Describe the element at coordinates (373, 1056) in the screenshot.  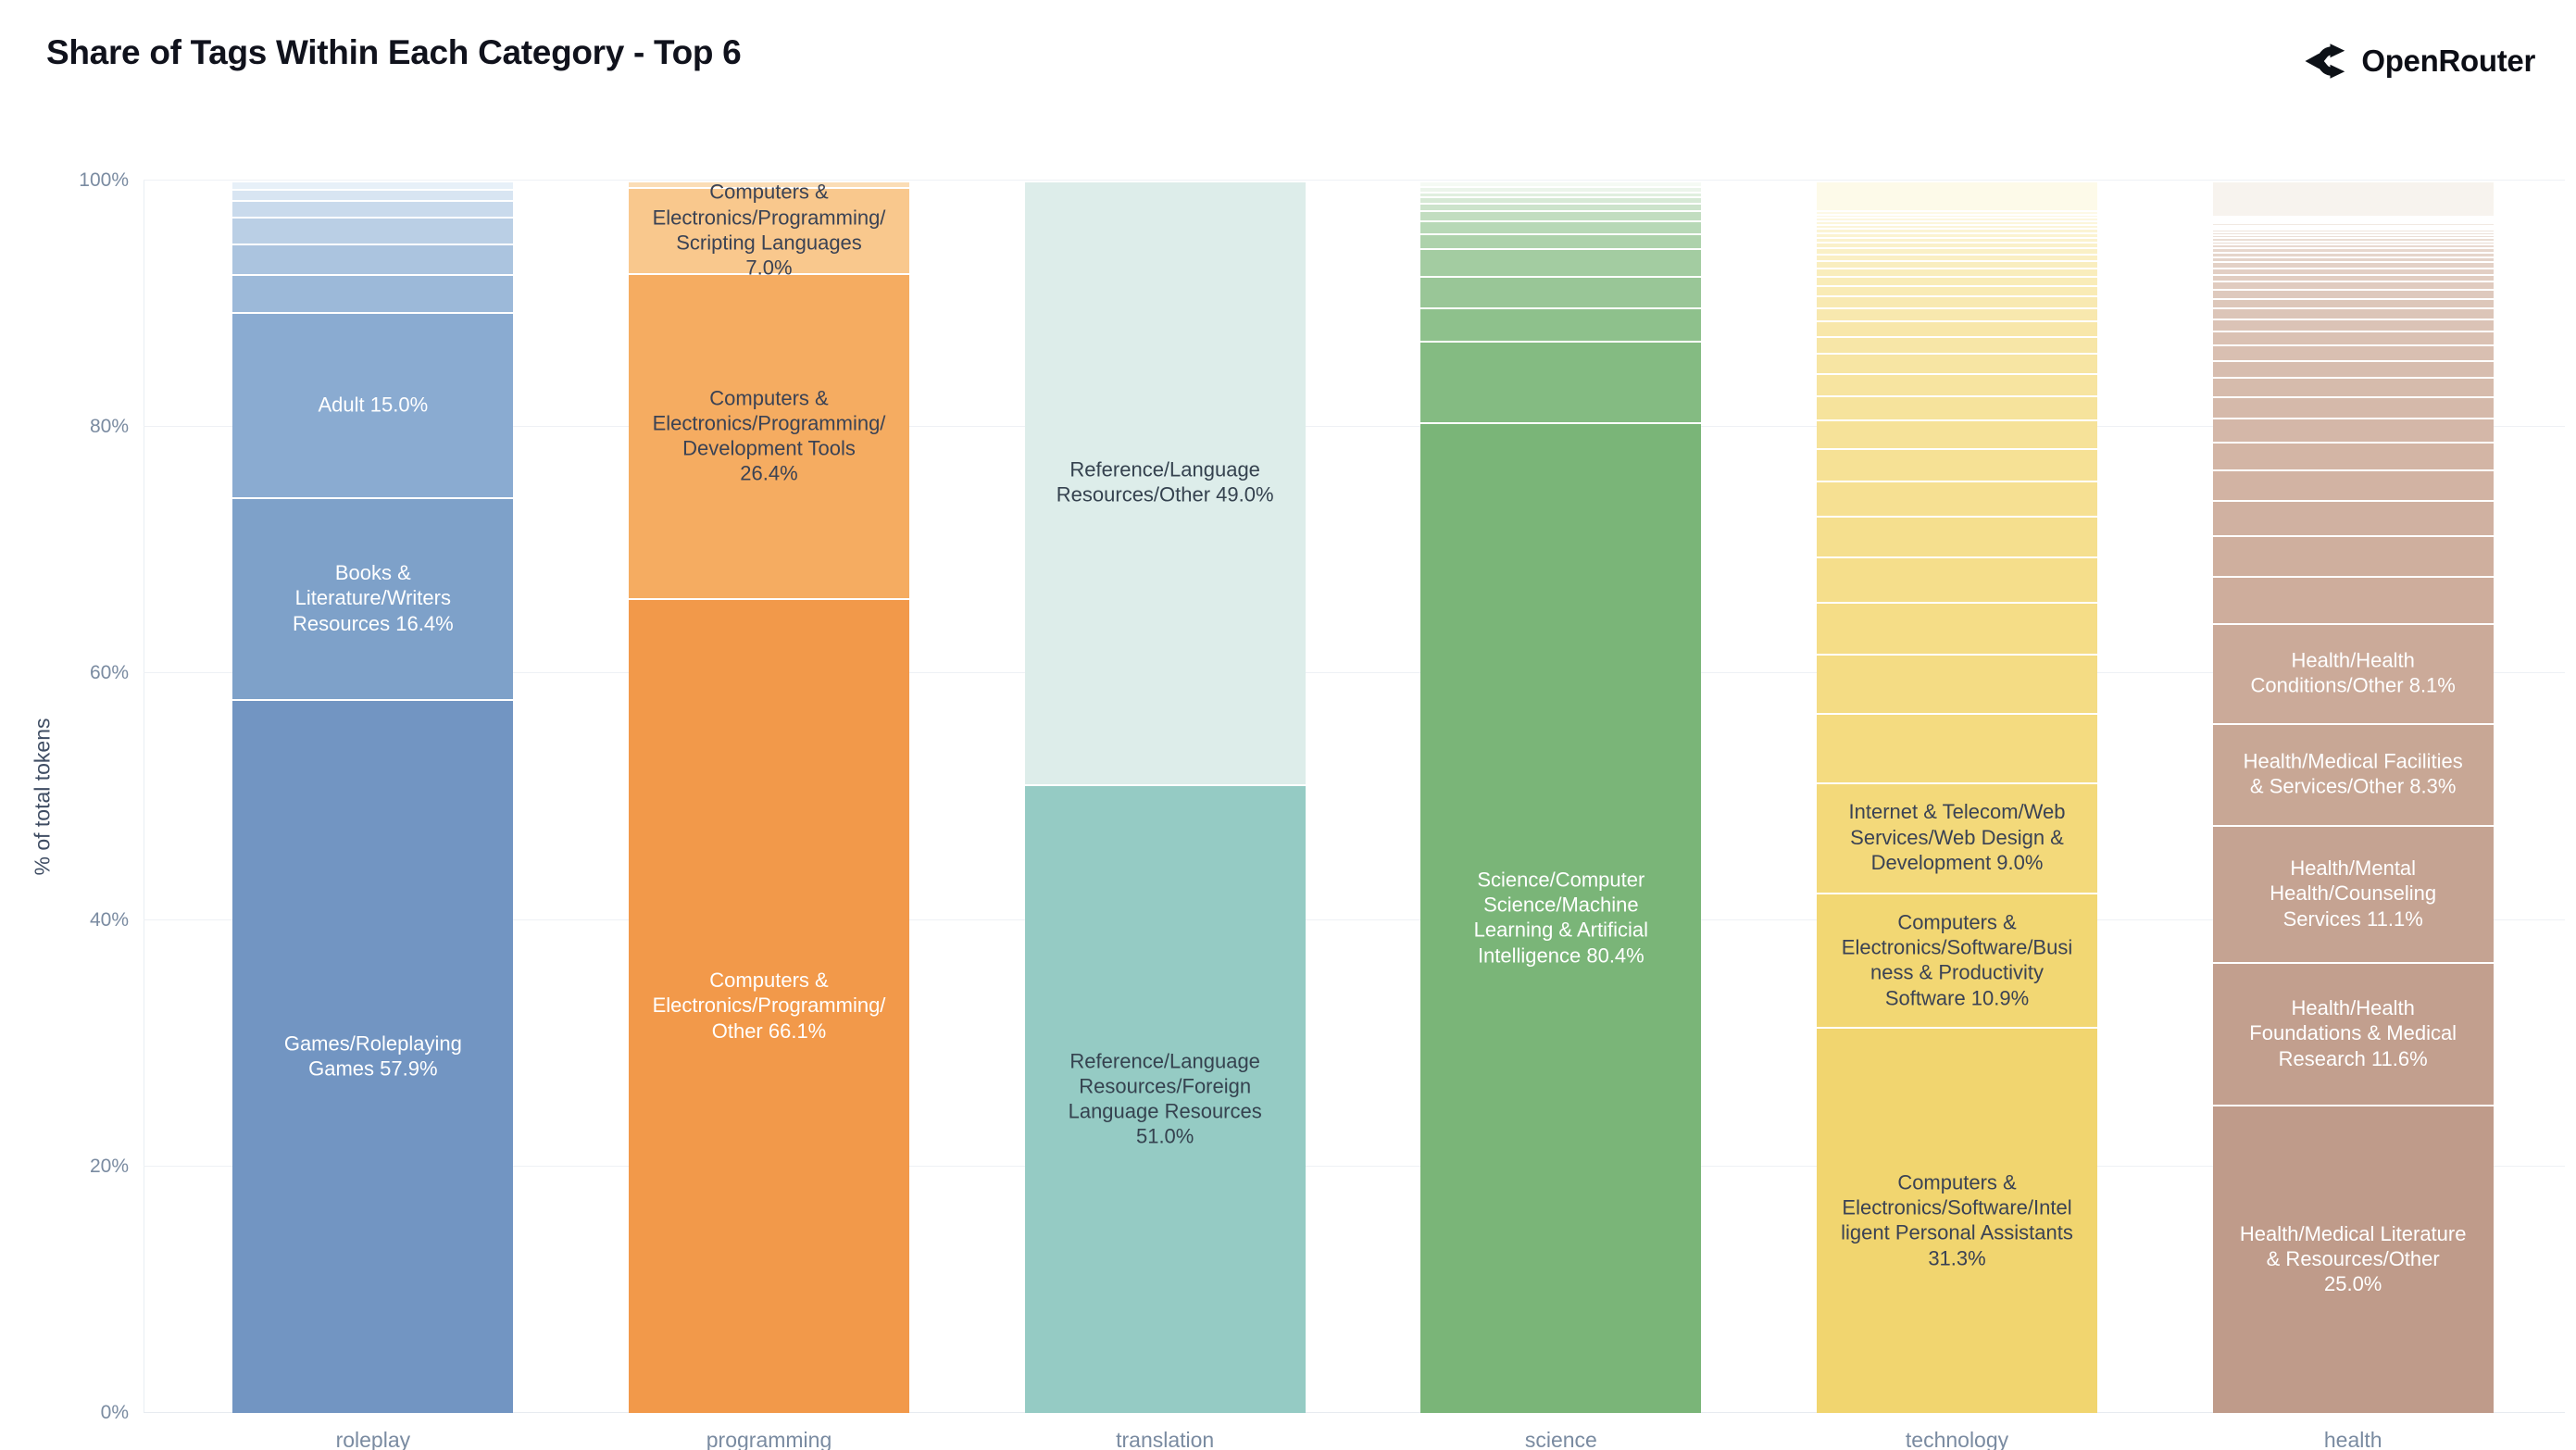
I see `bar-segment: Games/Roleplaying Games 57.9%` at that location.